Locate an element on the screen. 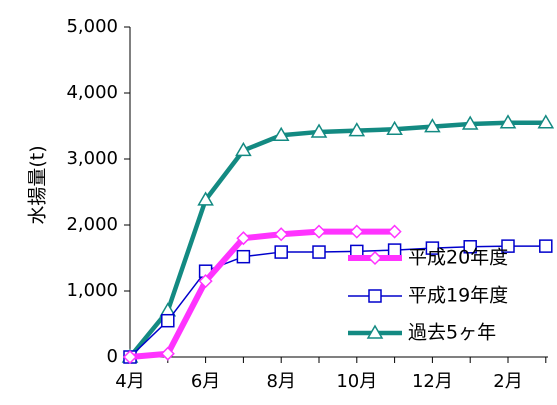 Image resolution: width=557 pixels, height=405 pixels. legend-label: 平成20年度 is located at coordinates (458, 258).